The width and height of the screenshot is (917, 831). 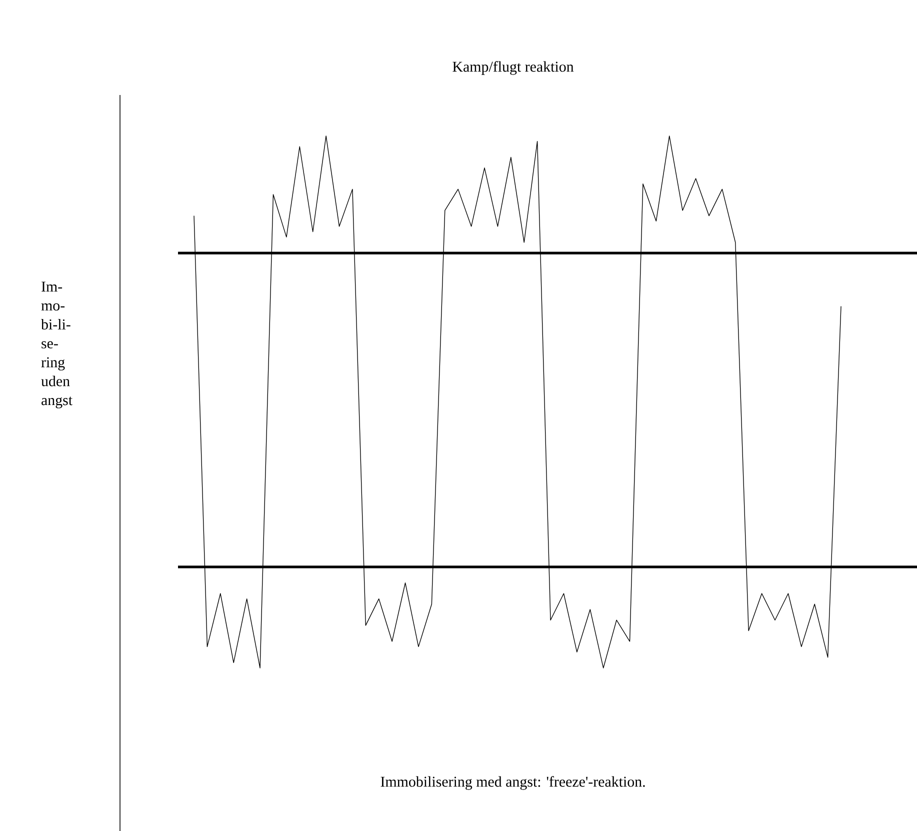 What do you see at coordinates (512, 783) in the screenshot?
I see `text: Immobilisering med angst: 'freeze'-reaktion.` at bounding box center [512, 783].